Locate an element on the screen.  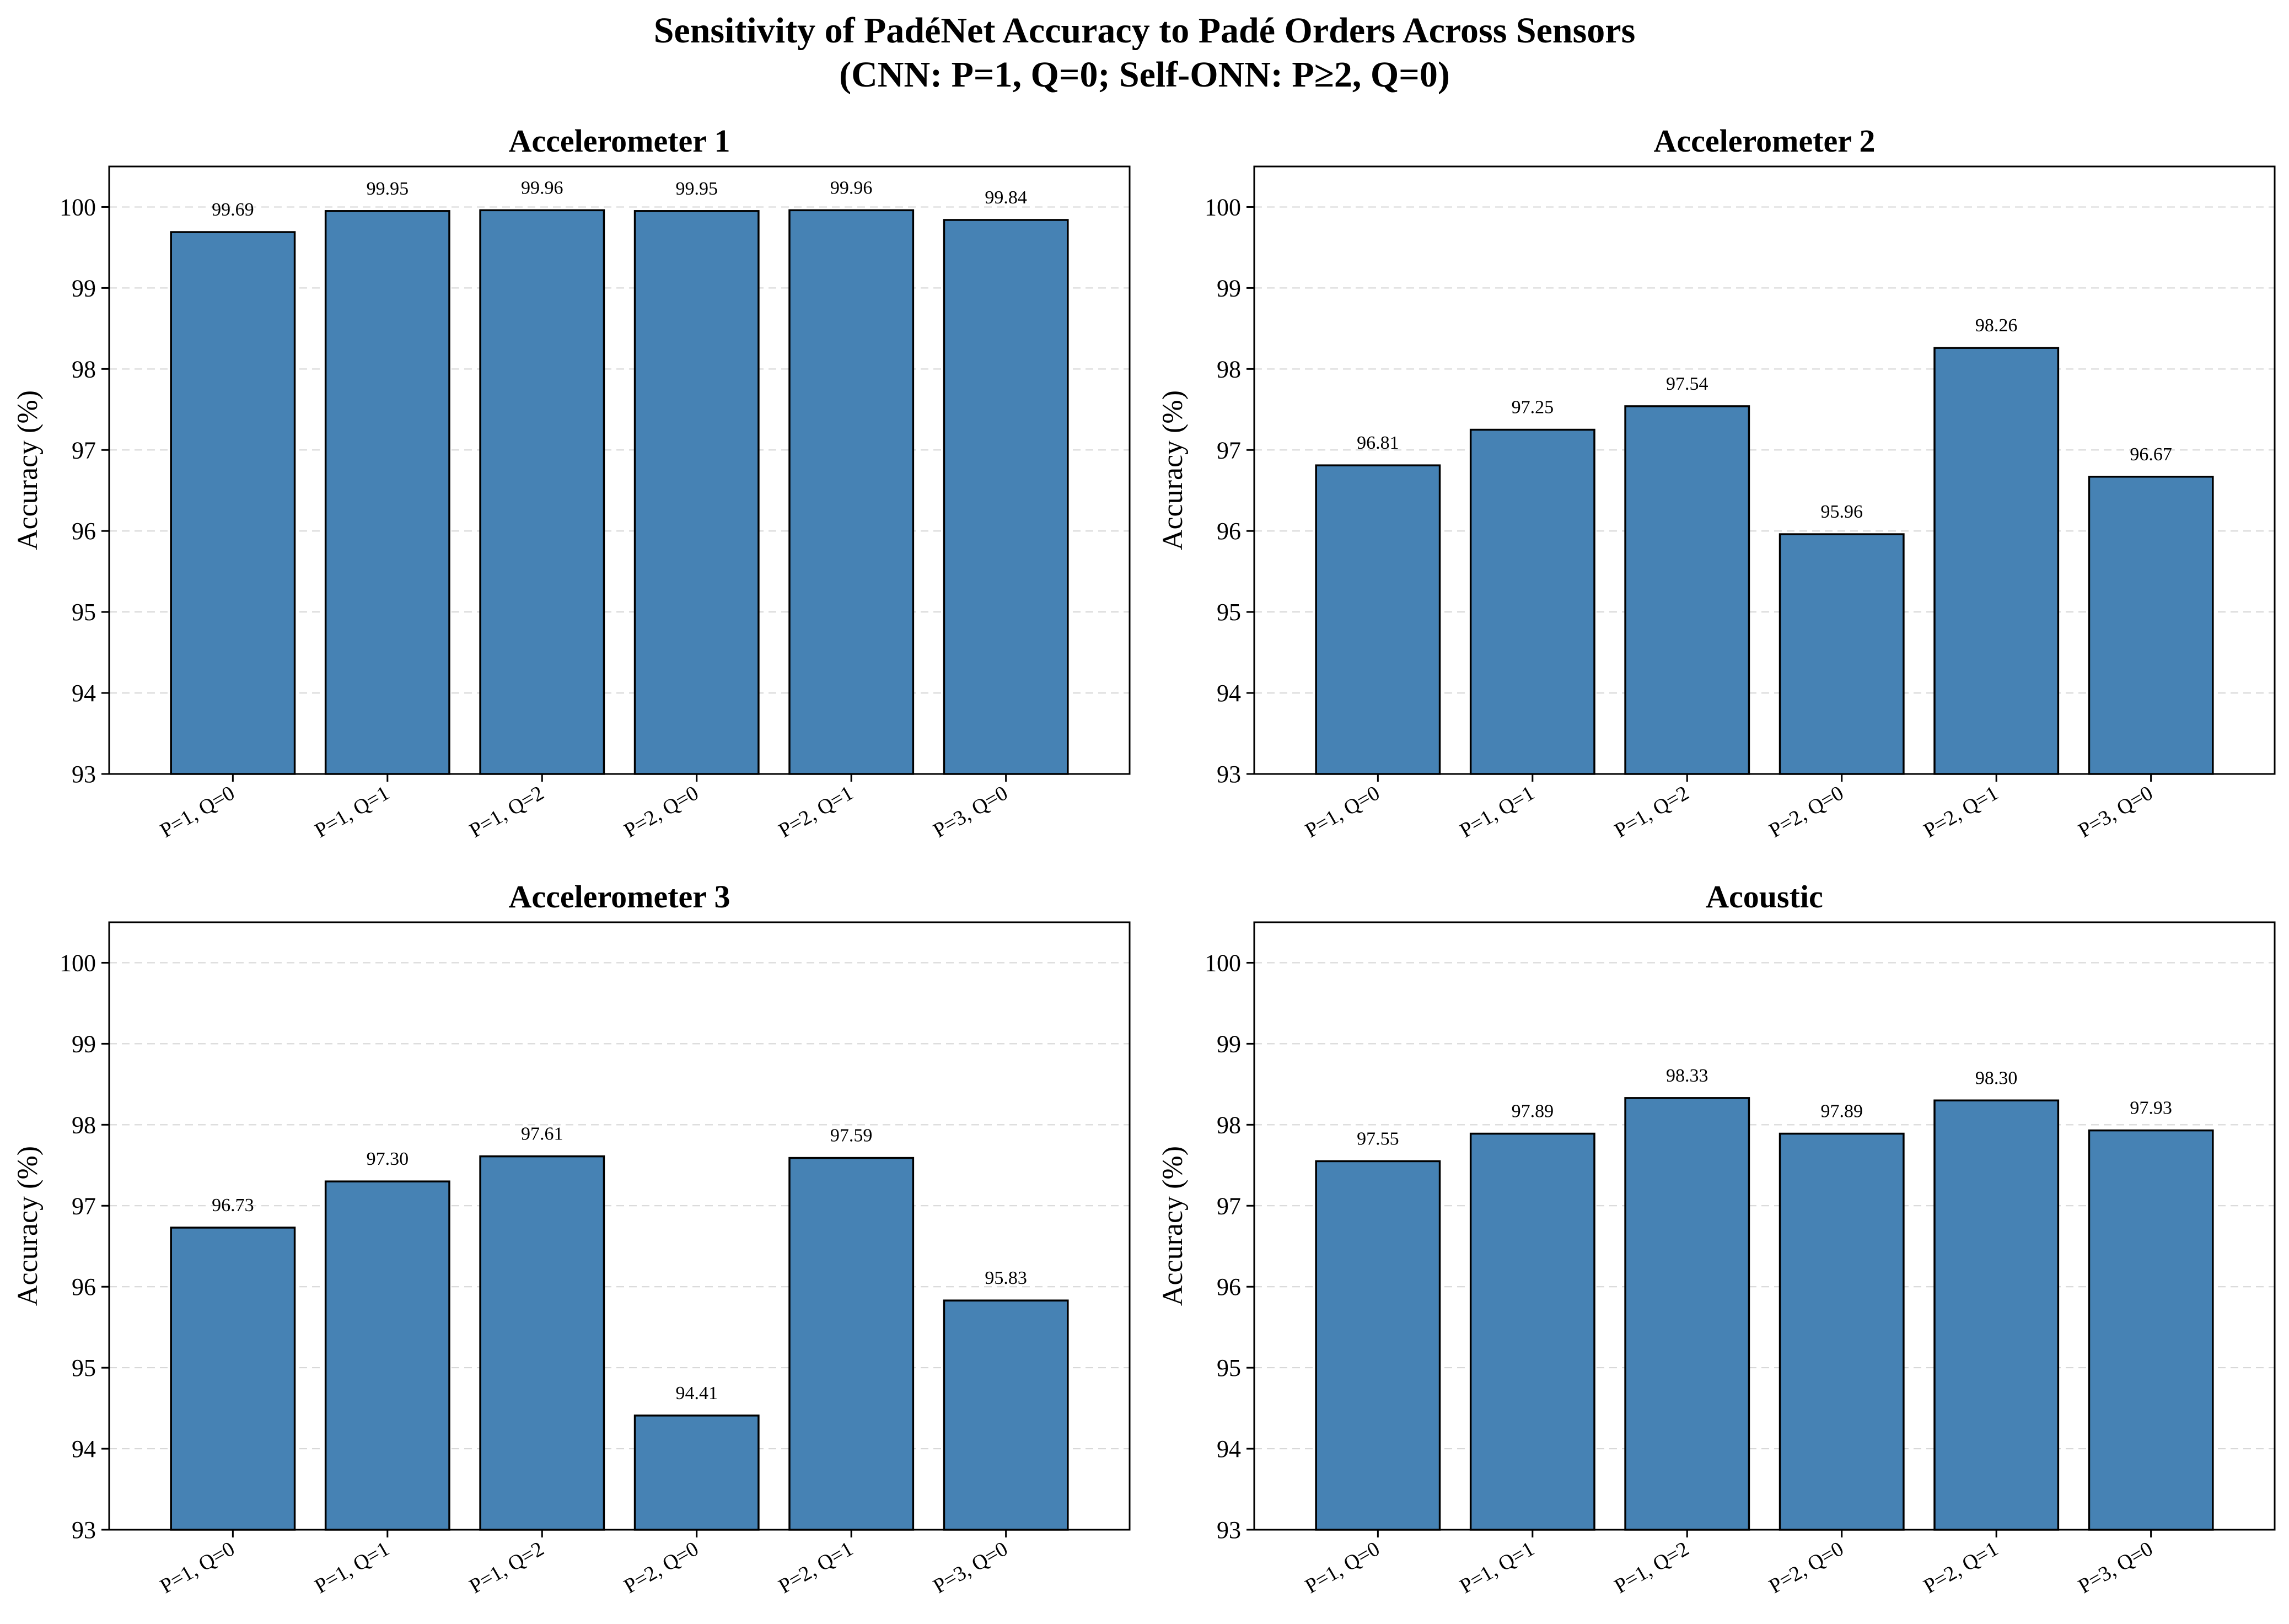
bar-value-label: 97.25 is located at coordinates (1533, 408).